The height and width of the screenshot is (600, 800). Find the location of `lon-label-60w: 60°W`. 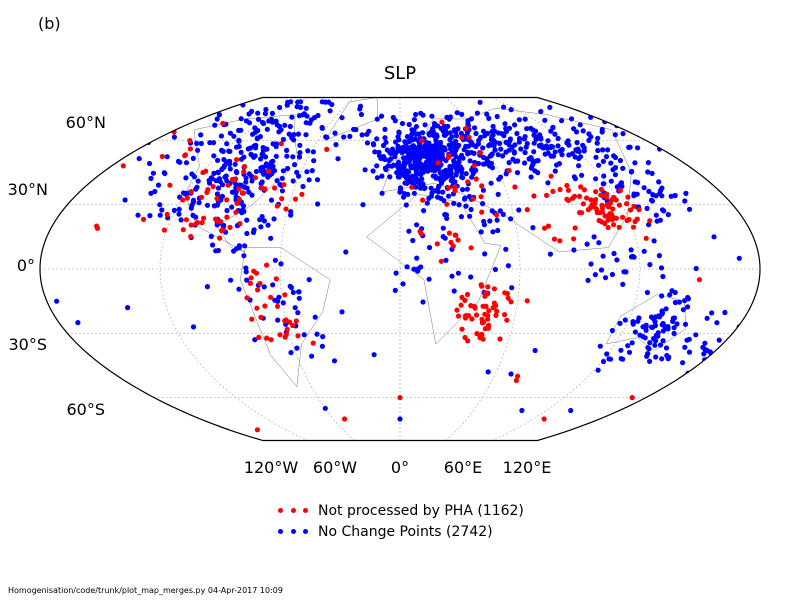

lon-label-60w: 60°W is located at coordinates (335, 467).